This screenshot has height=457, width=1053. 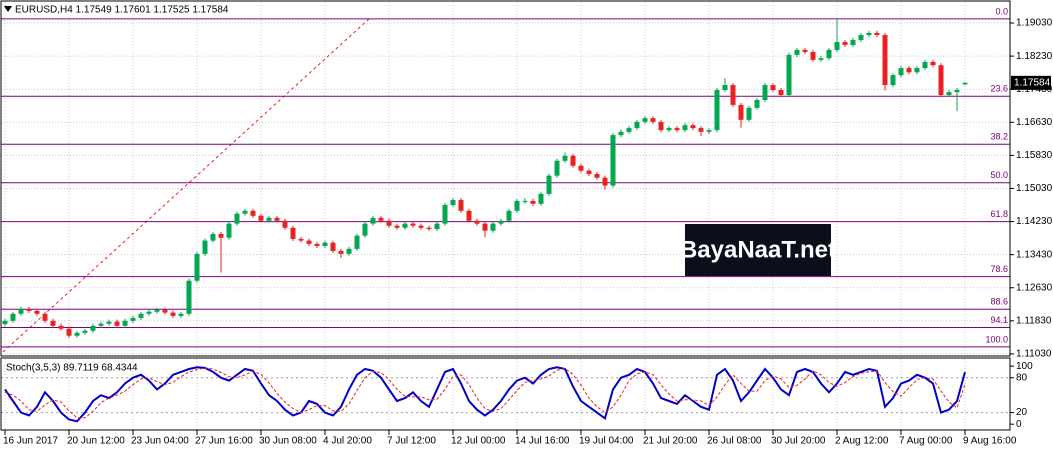 I want to click on x-tick-label: 7 Aug 00:00, so click(x=926, y=441).